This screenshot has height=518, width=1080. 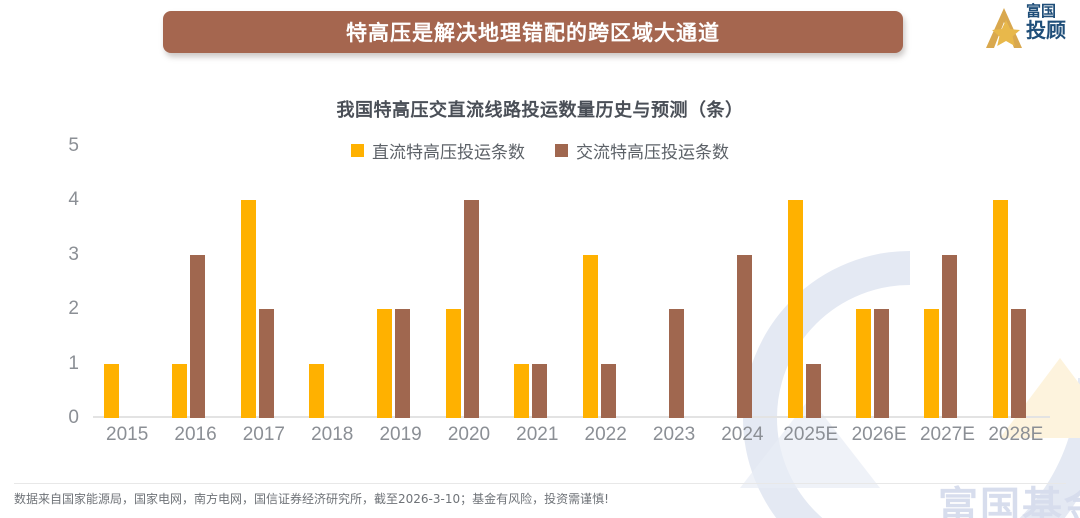 I want to click on x-axis-label-2023: 2023, so click(x=674, y=434).